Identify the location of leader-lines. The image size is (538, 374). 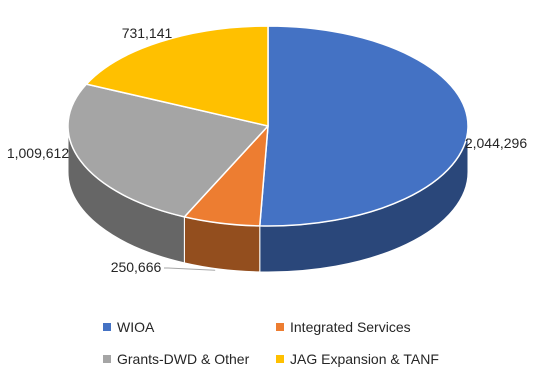
(190, 269).